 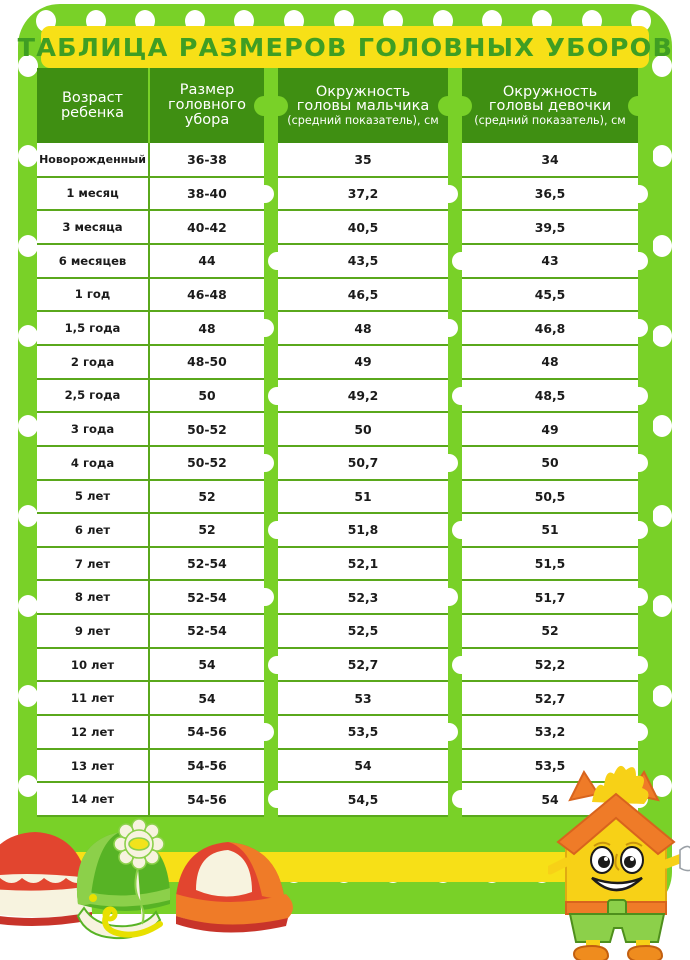 I want to click on cell-age: Новорожденный, so click(x=92, y=160).